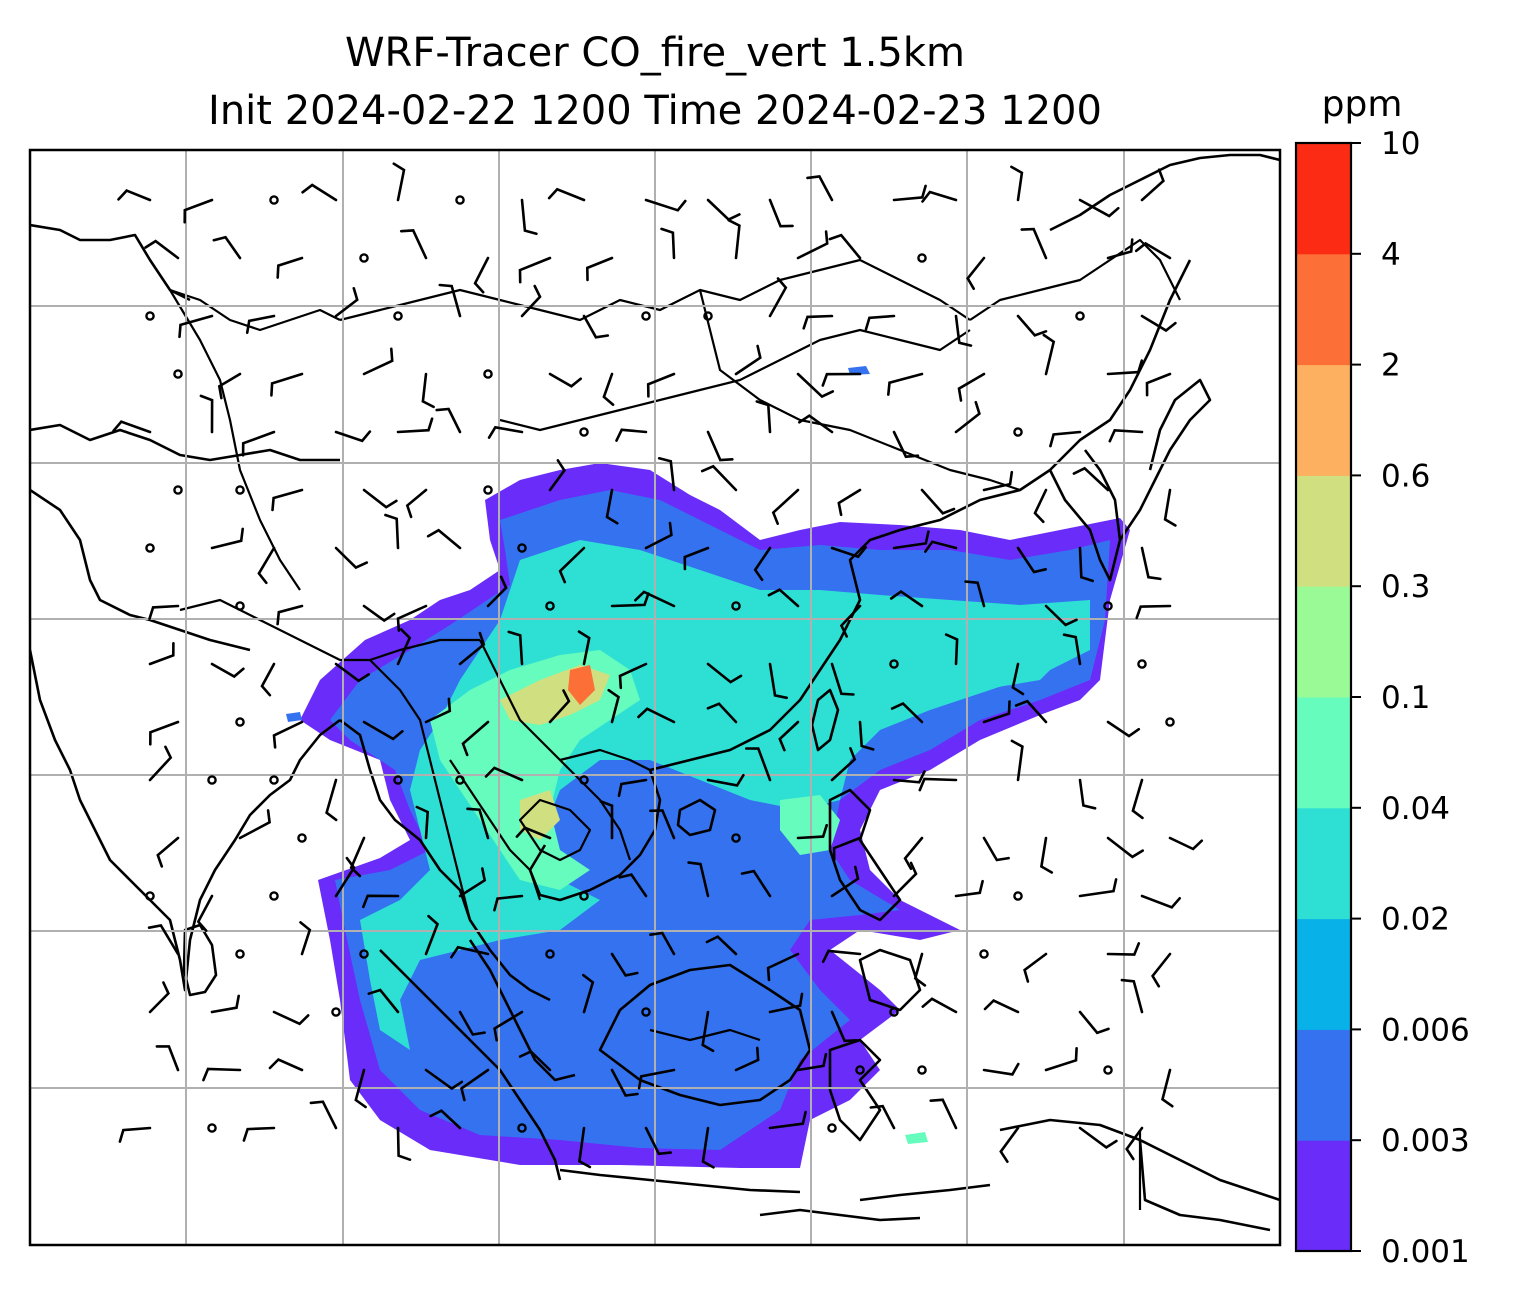 This screenshot has height=1306, width=1528. What do you see at coordinates (185, 442) in the screenshot?
I see `coastline-west` at bounding box center [185, 442].